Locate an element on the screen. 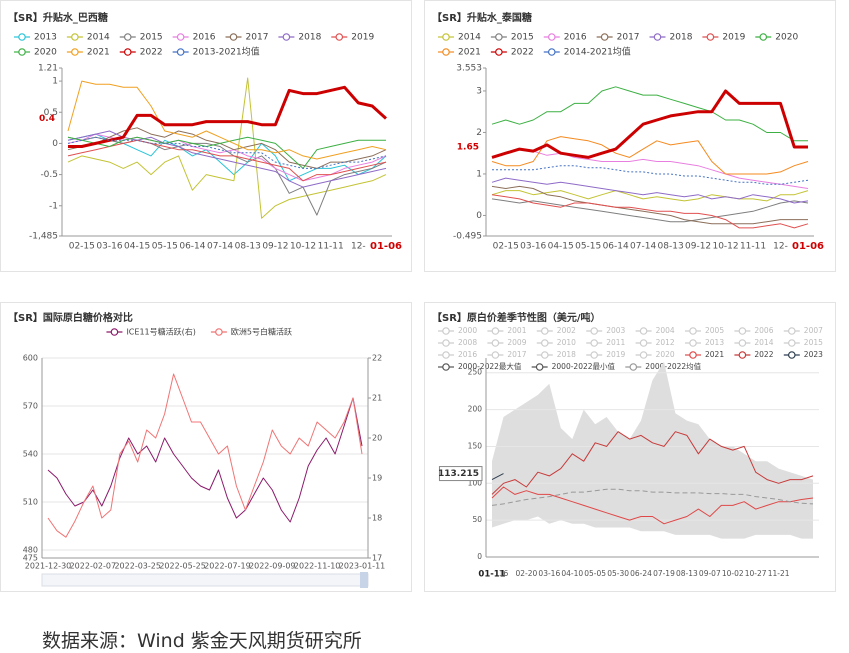 This screenshot has width=849, height=653. x-tick-label: 2022-11-10 is located at coordinates (317, 566).